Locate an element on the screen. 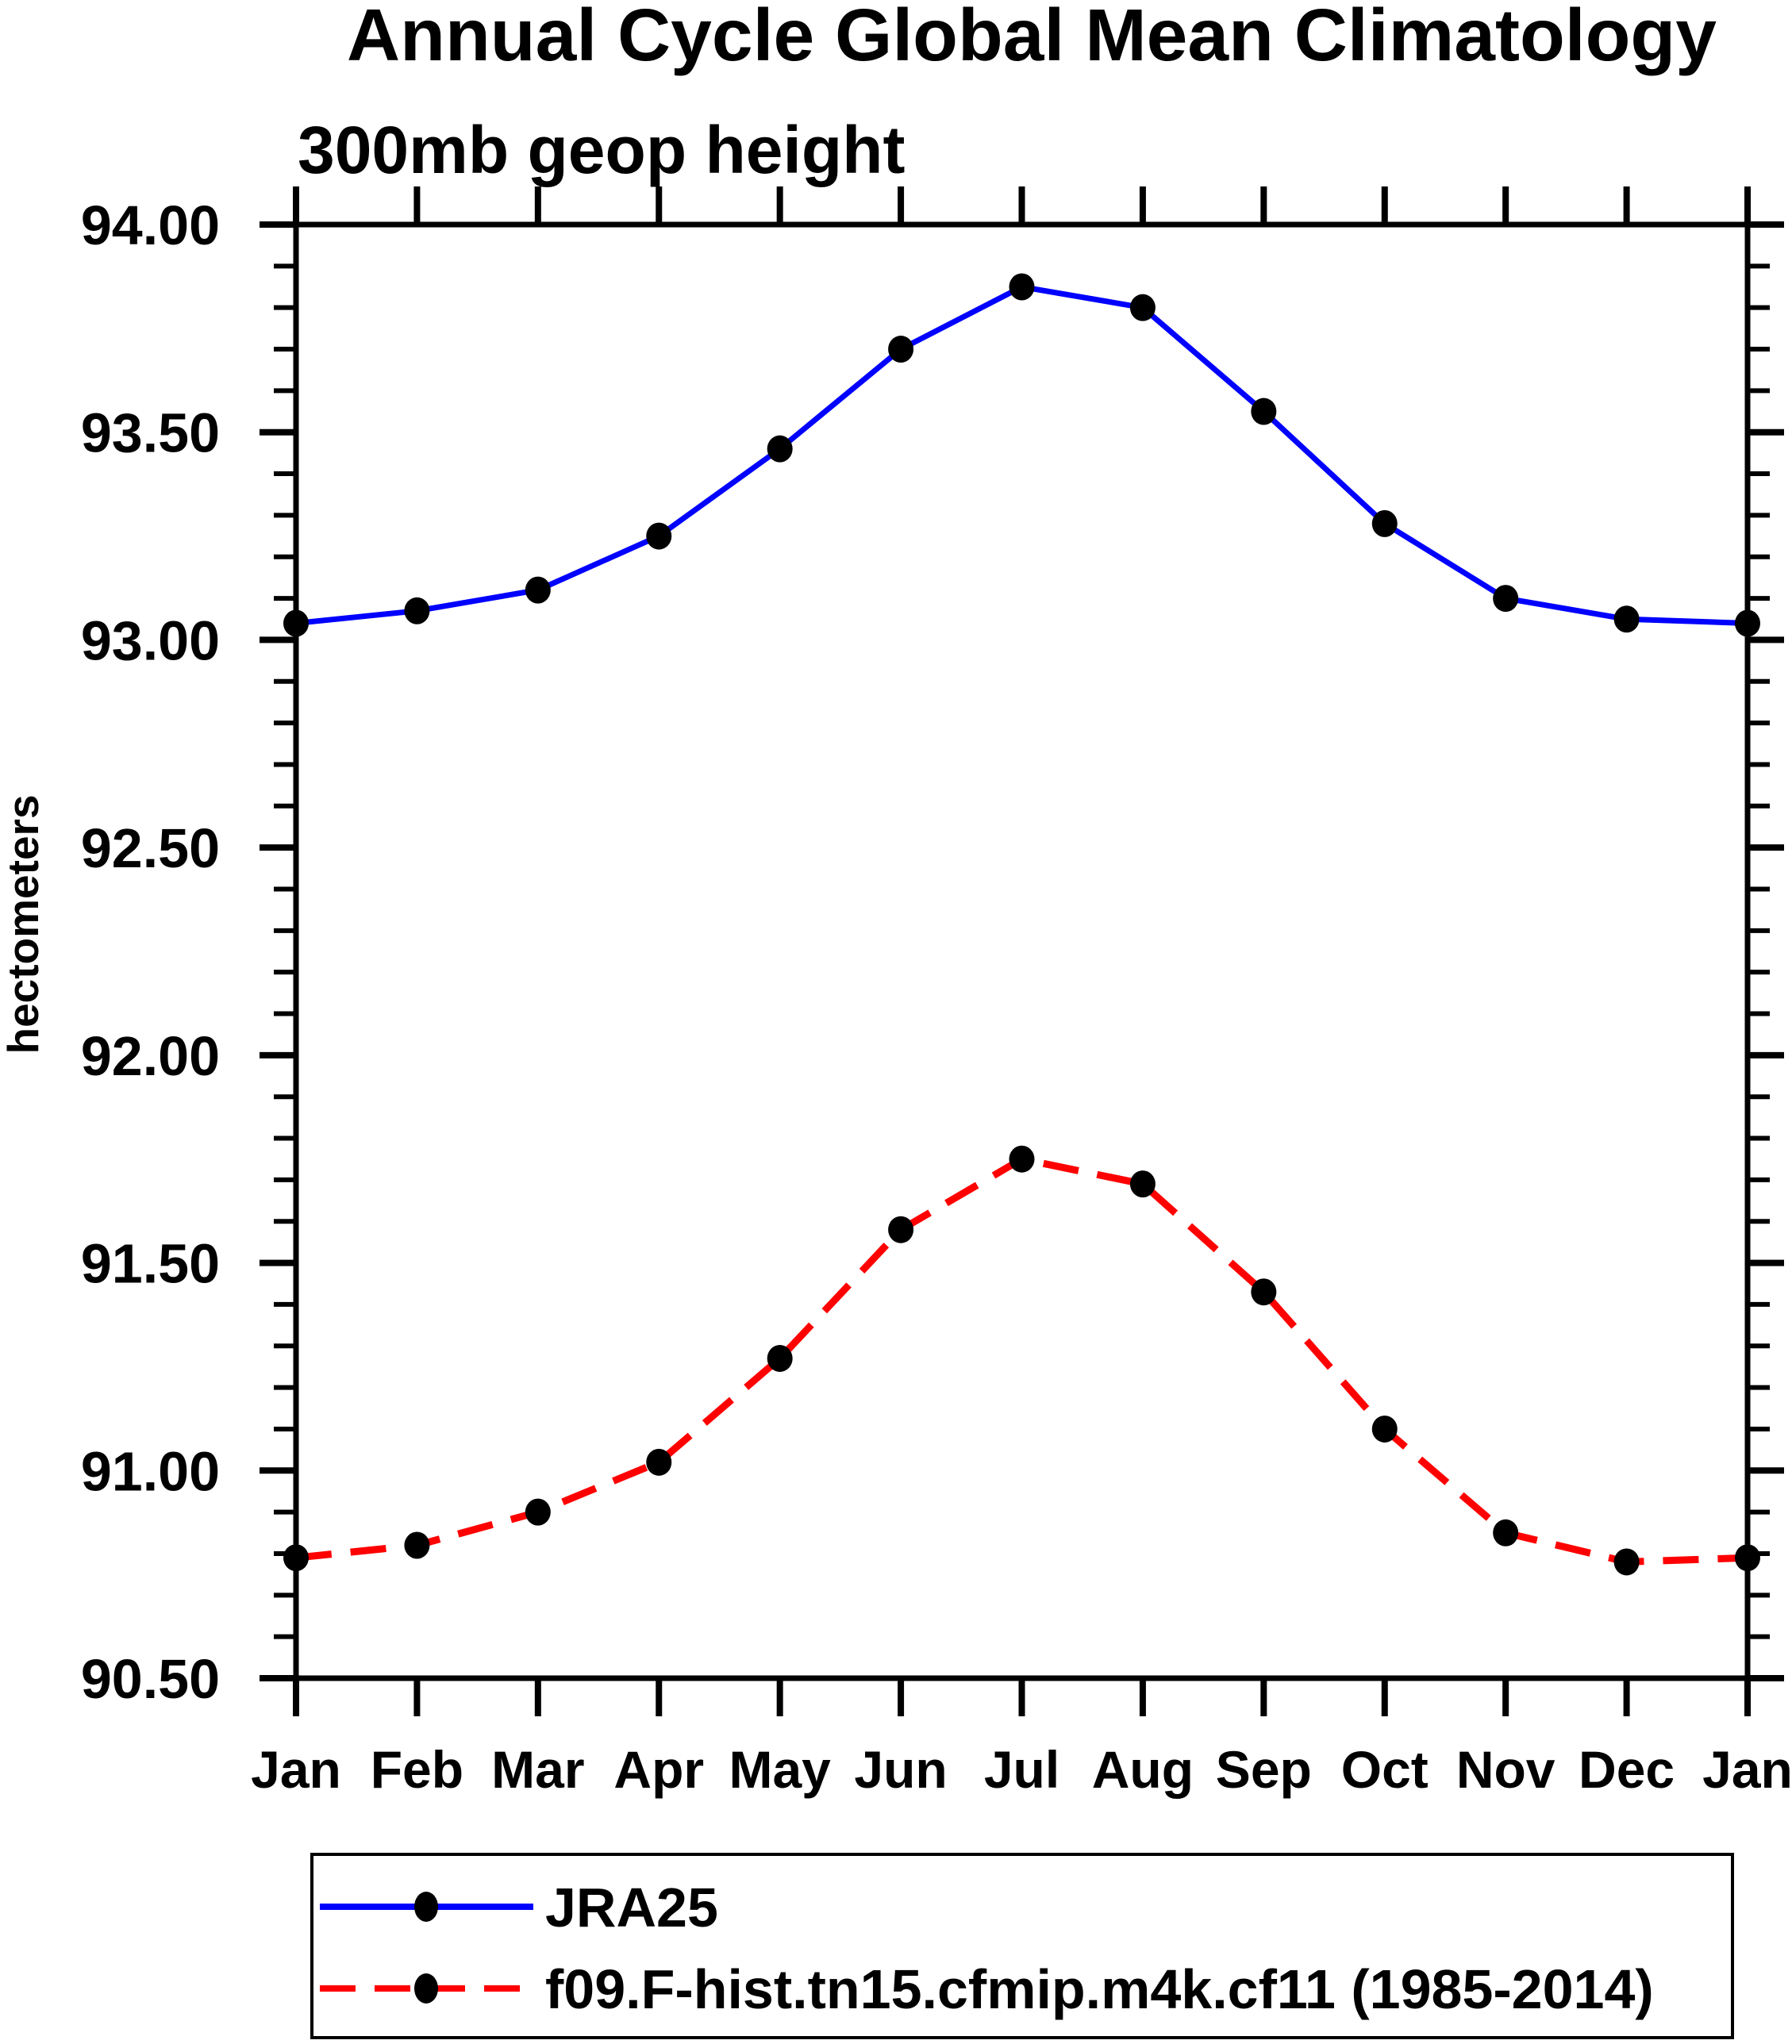  chart-subtitle: 300mb geop height is located at coordinates (601, 150).